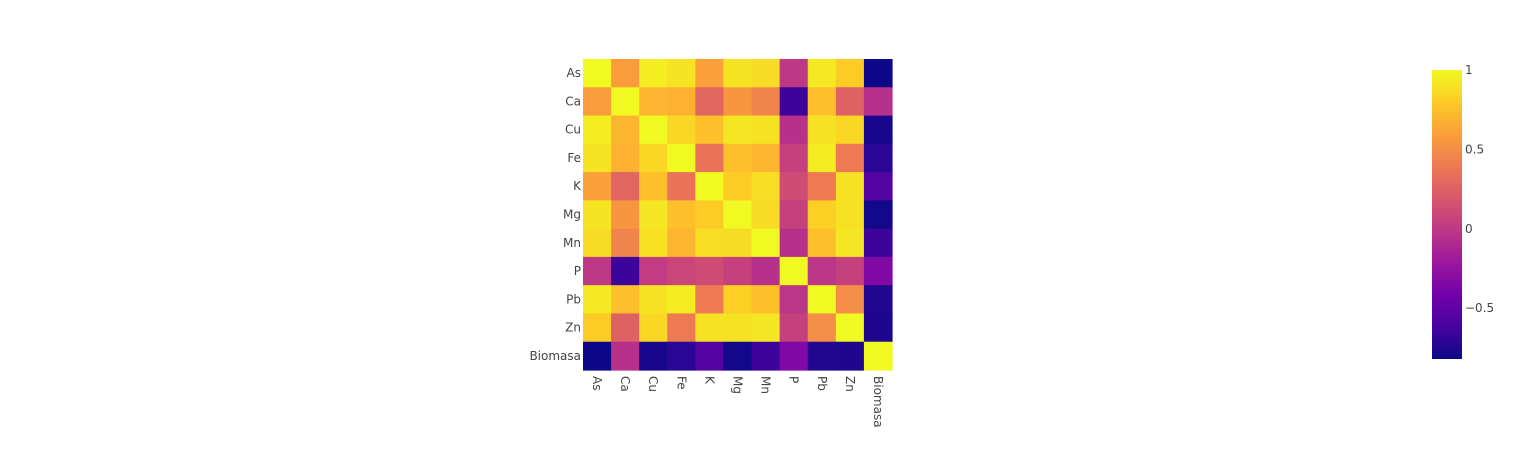 The width and height of the screenshot is (1513, 450). Describe the element at coordinates (878, 328) in the screenshot. I see `heatmap-cell-Zn-Biomasa` at that location.